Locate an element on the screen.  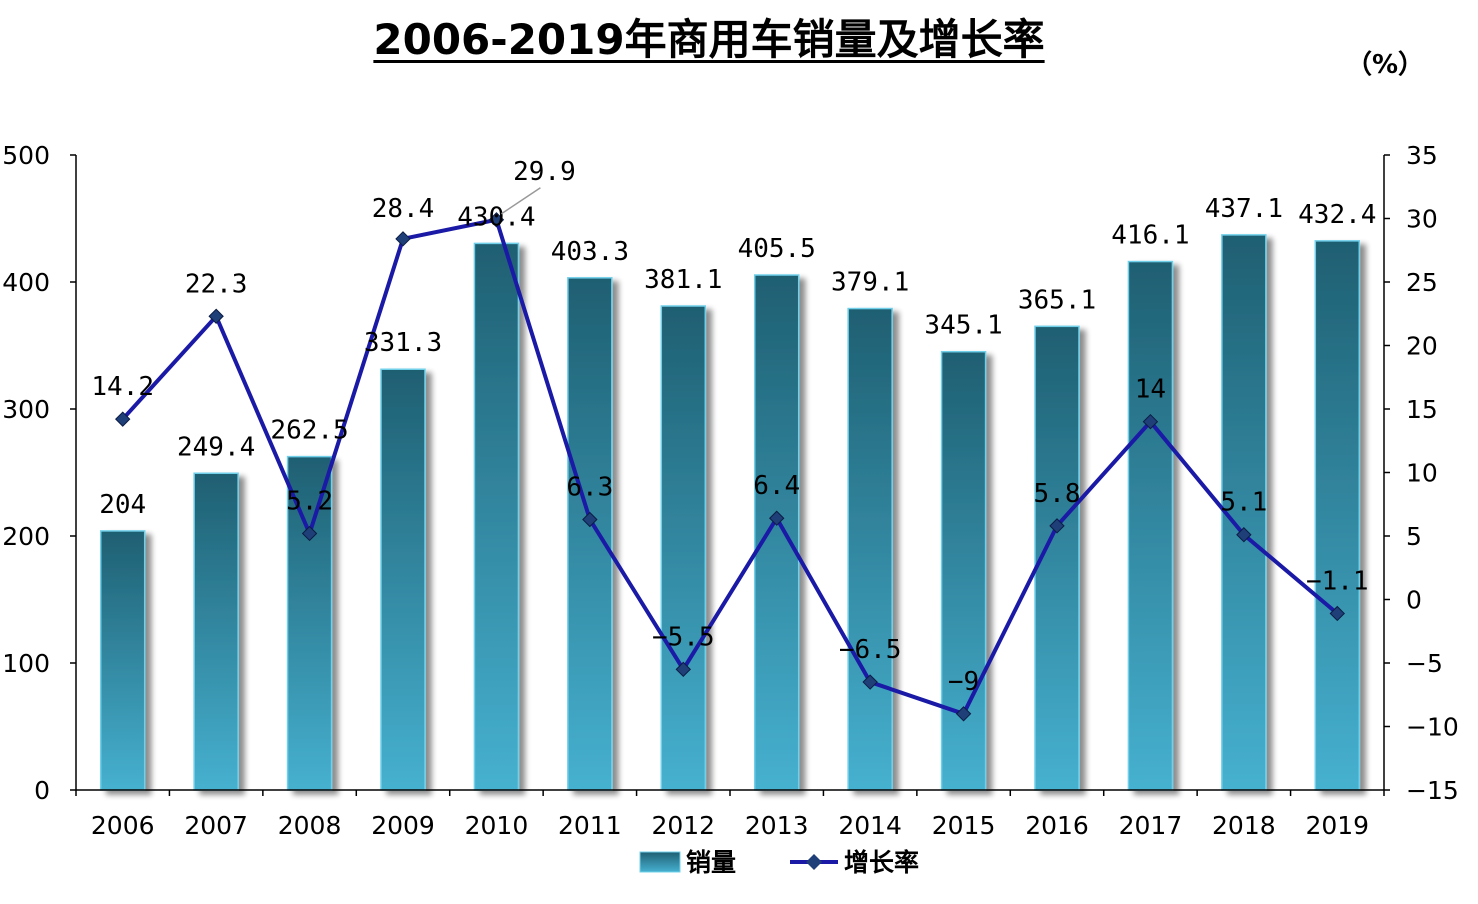
bar-2012 is located at coordinates (683, 548).